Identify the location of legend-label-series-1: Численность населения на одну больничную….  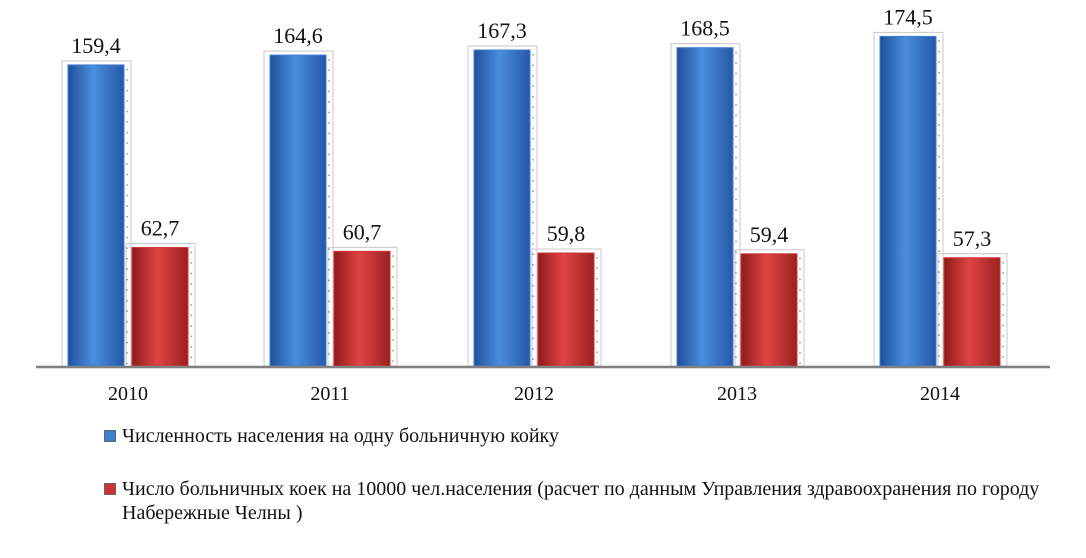
(340, 436).